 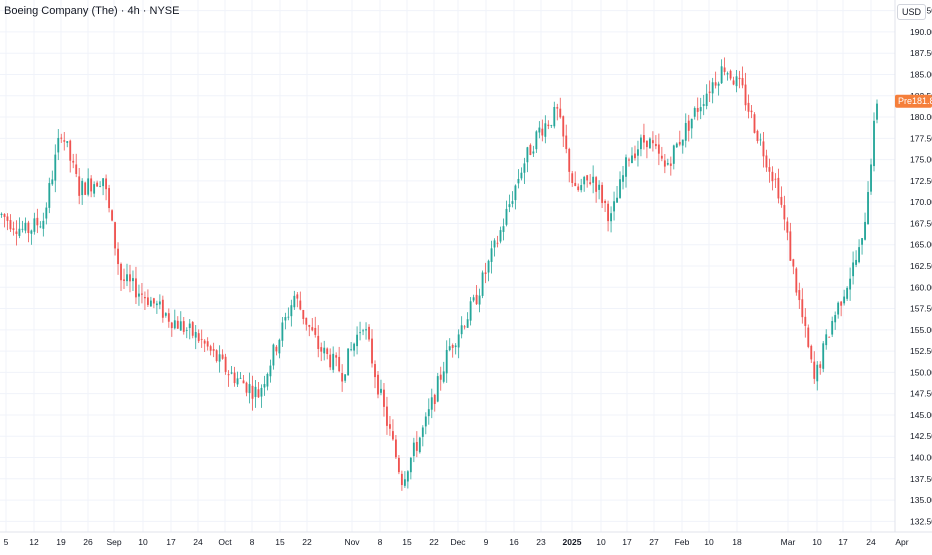 I want to click on x-tick-label: 22, so click(x=307, y=542).